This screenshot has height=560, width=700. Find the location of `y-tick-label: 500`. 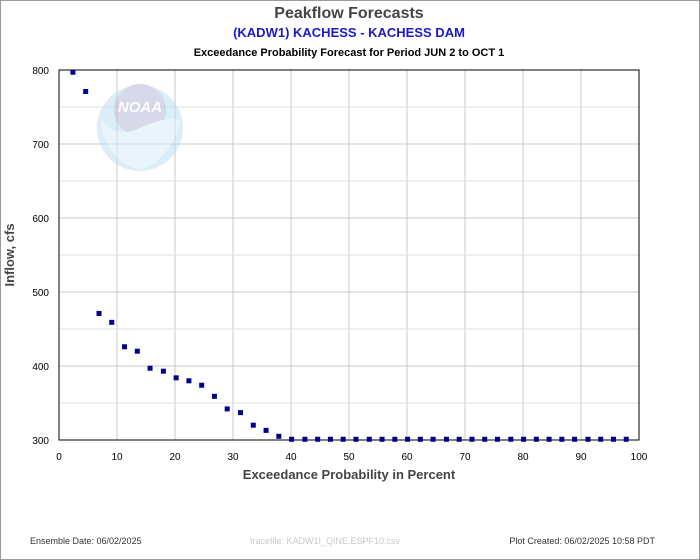

y-tick-label: 500 is located at coordinates (40, 293).